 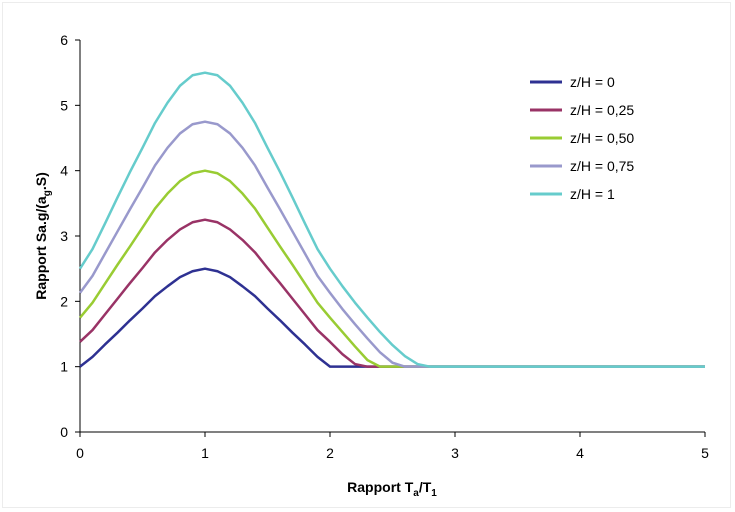 What do you see at coordinates (43, 235) in the screenshot?
I see `y-axis-title: Rapport Sa.g/(ag.S)` at bounding box center [43, 235].